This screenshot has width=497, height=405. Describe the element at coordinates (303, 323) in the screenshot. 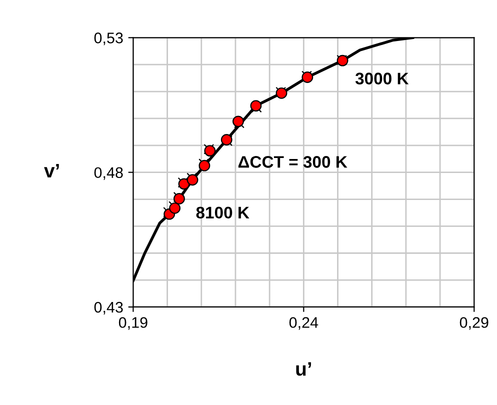

I see `x-tick-label: 0,24` at that location.